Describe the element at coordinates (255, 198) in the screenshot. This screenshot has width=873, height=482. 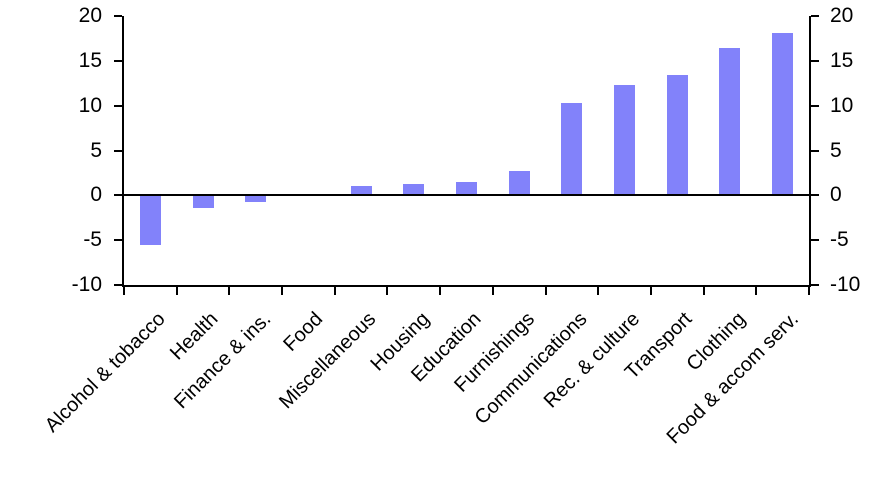
I see `bar-finance-ins` at that location.